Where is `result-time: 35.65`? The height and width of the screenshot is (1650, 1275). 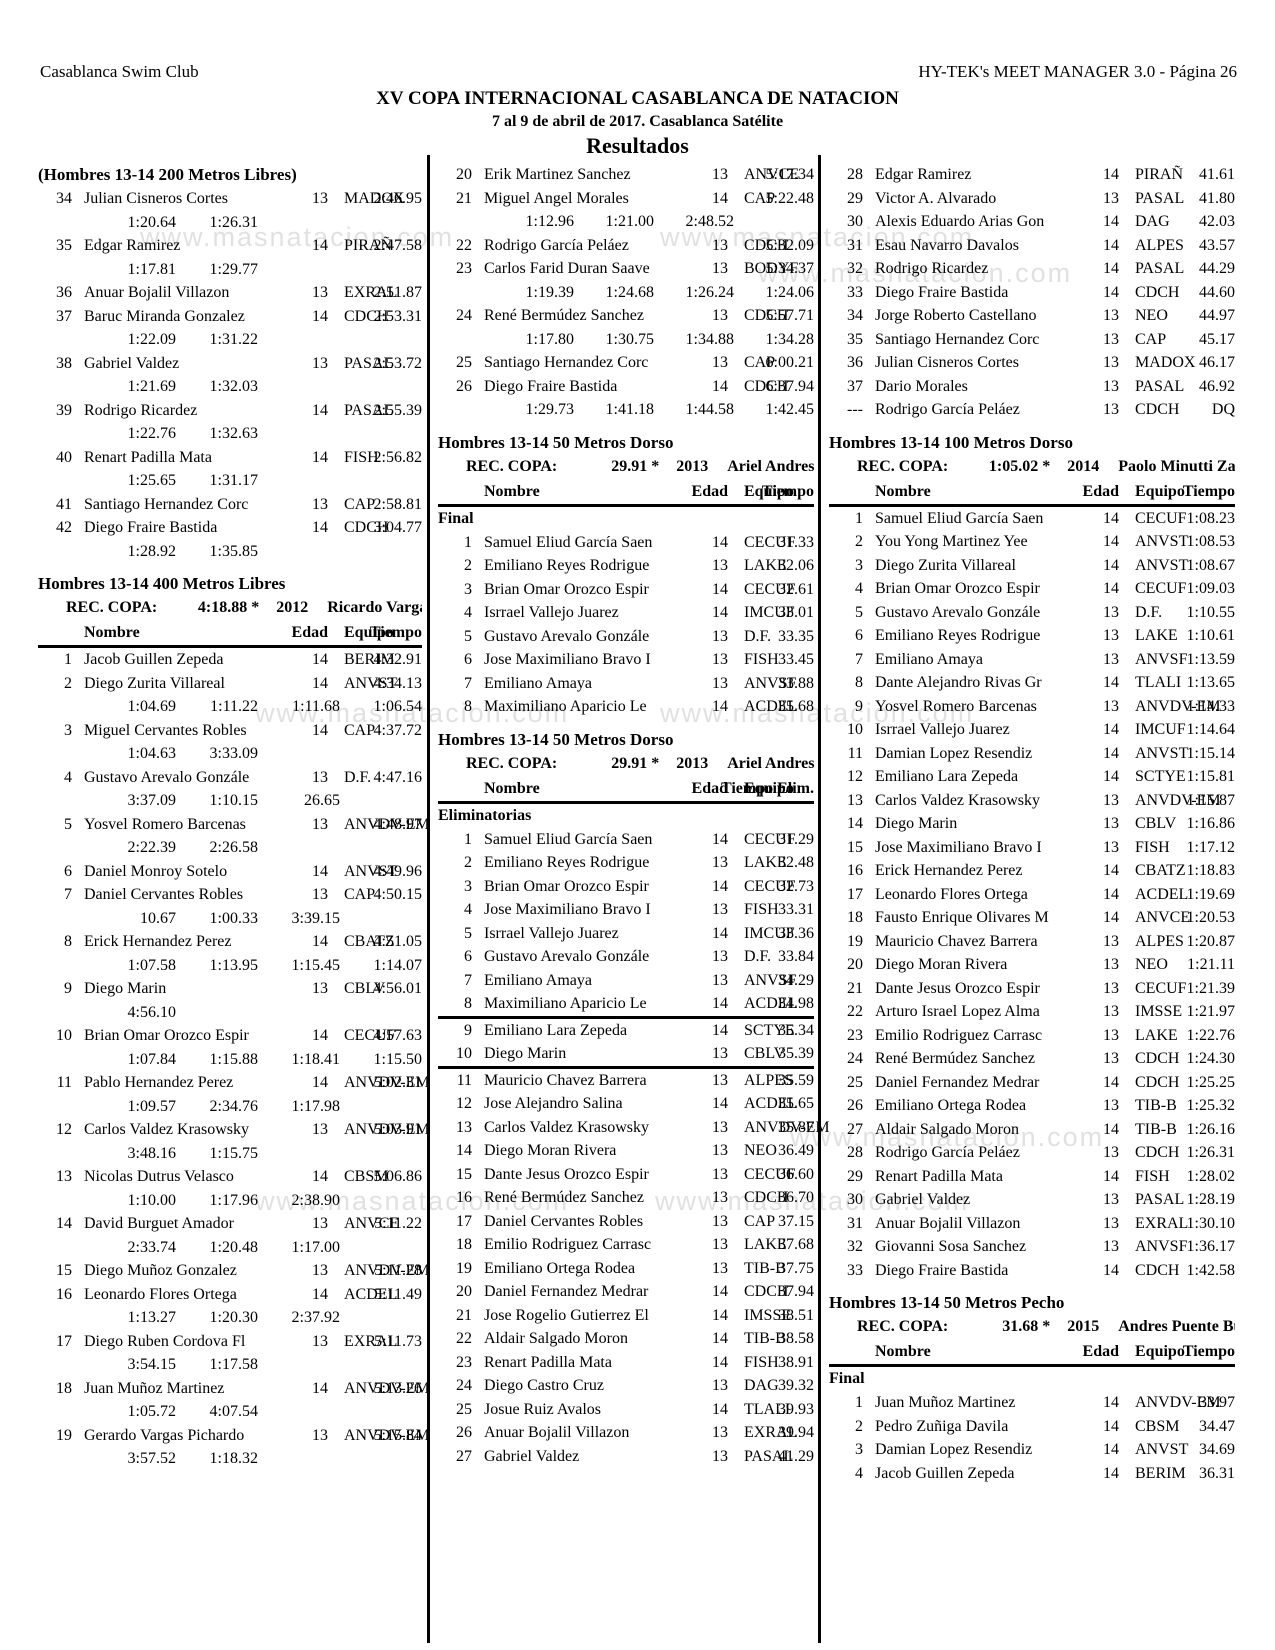 result-time: 35.65 is located at coordinates (796, 1103).